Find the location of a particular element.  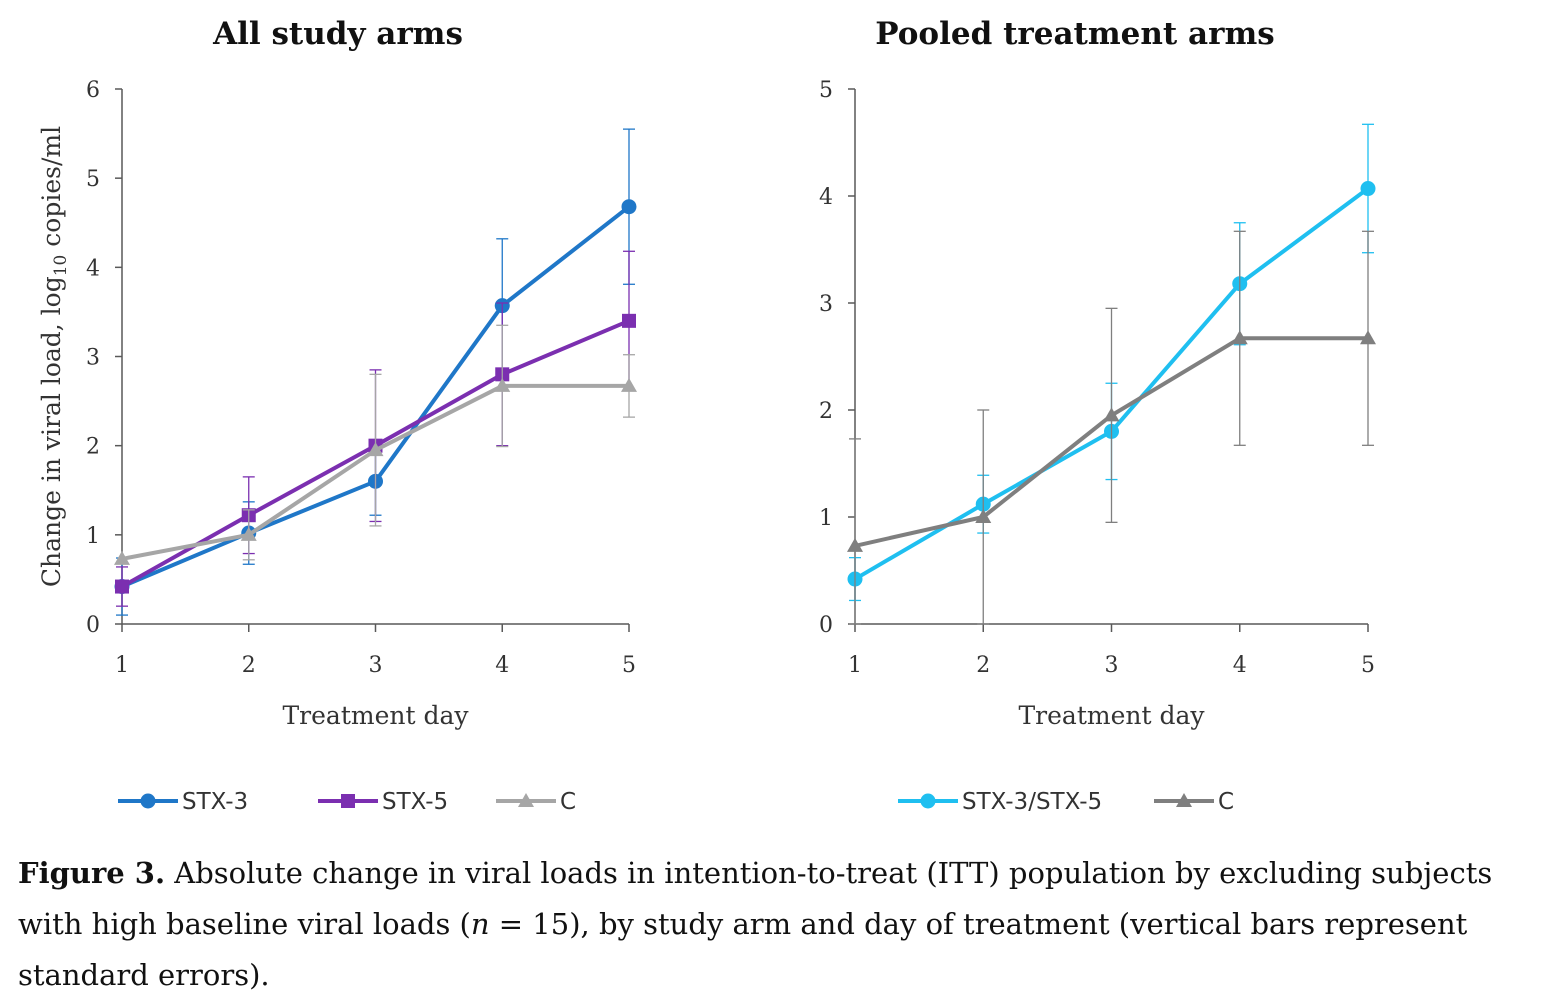

y-axis-label-suffix: copies/ml is located at coordinates (51, 190).